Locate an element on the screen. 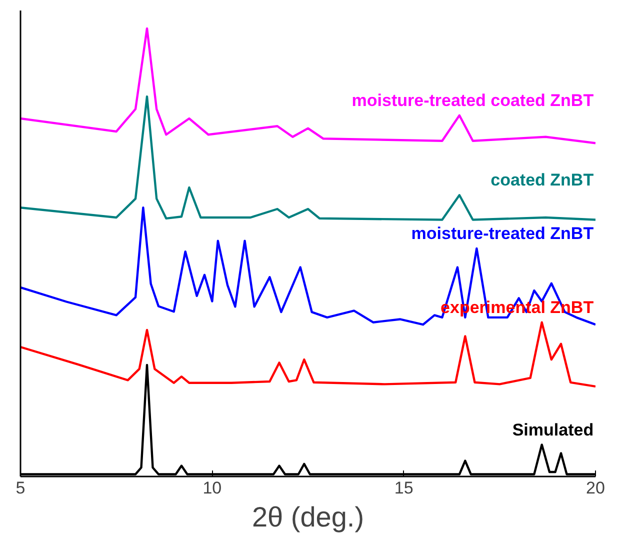  series-label: moisture-treated coated ZnBT is located at coordinates (473, 100).